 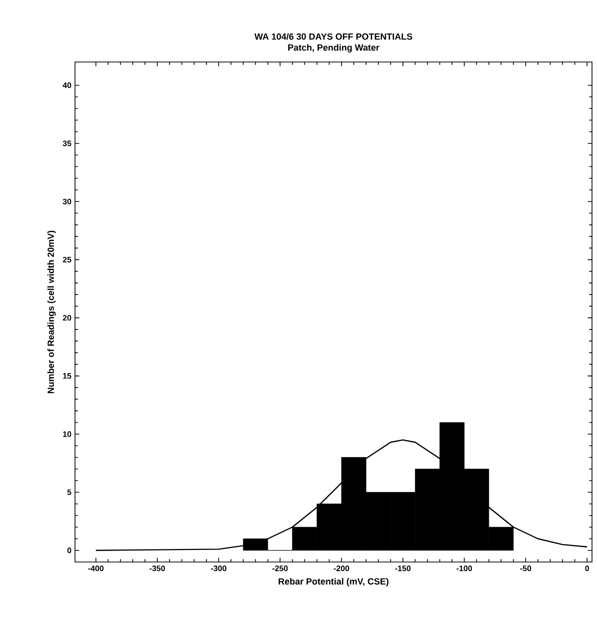 What do you see at coordinates (333, 36) in the screenshot?
I see `chart-title: WA 104/6 30 DAYS OFF POTENTIALS` at bounding box center [333, 36].